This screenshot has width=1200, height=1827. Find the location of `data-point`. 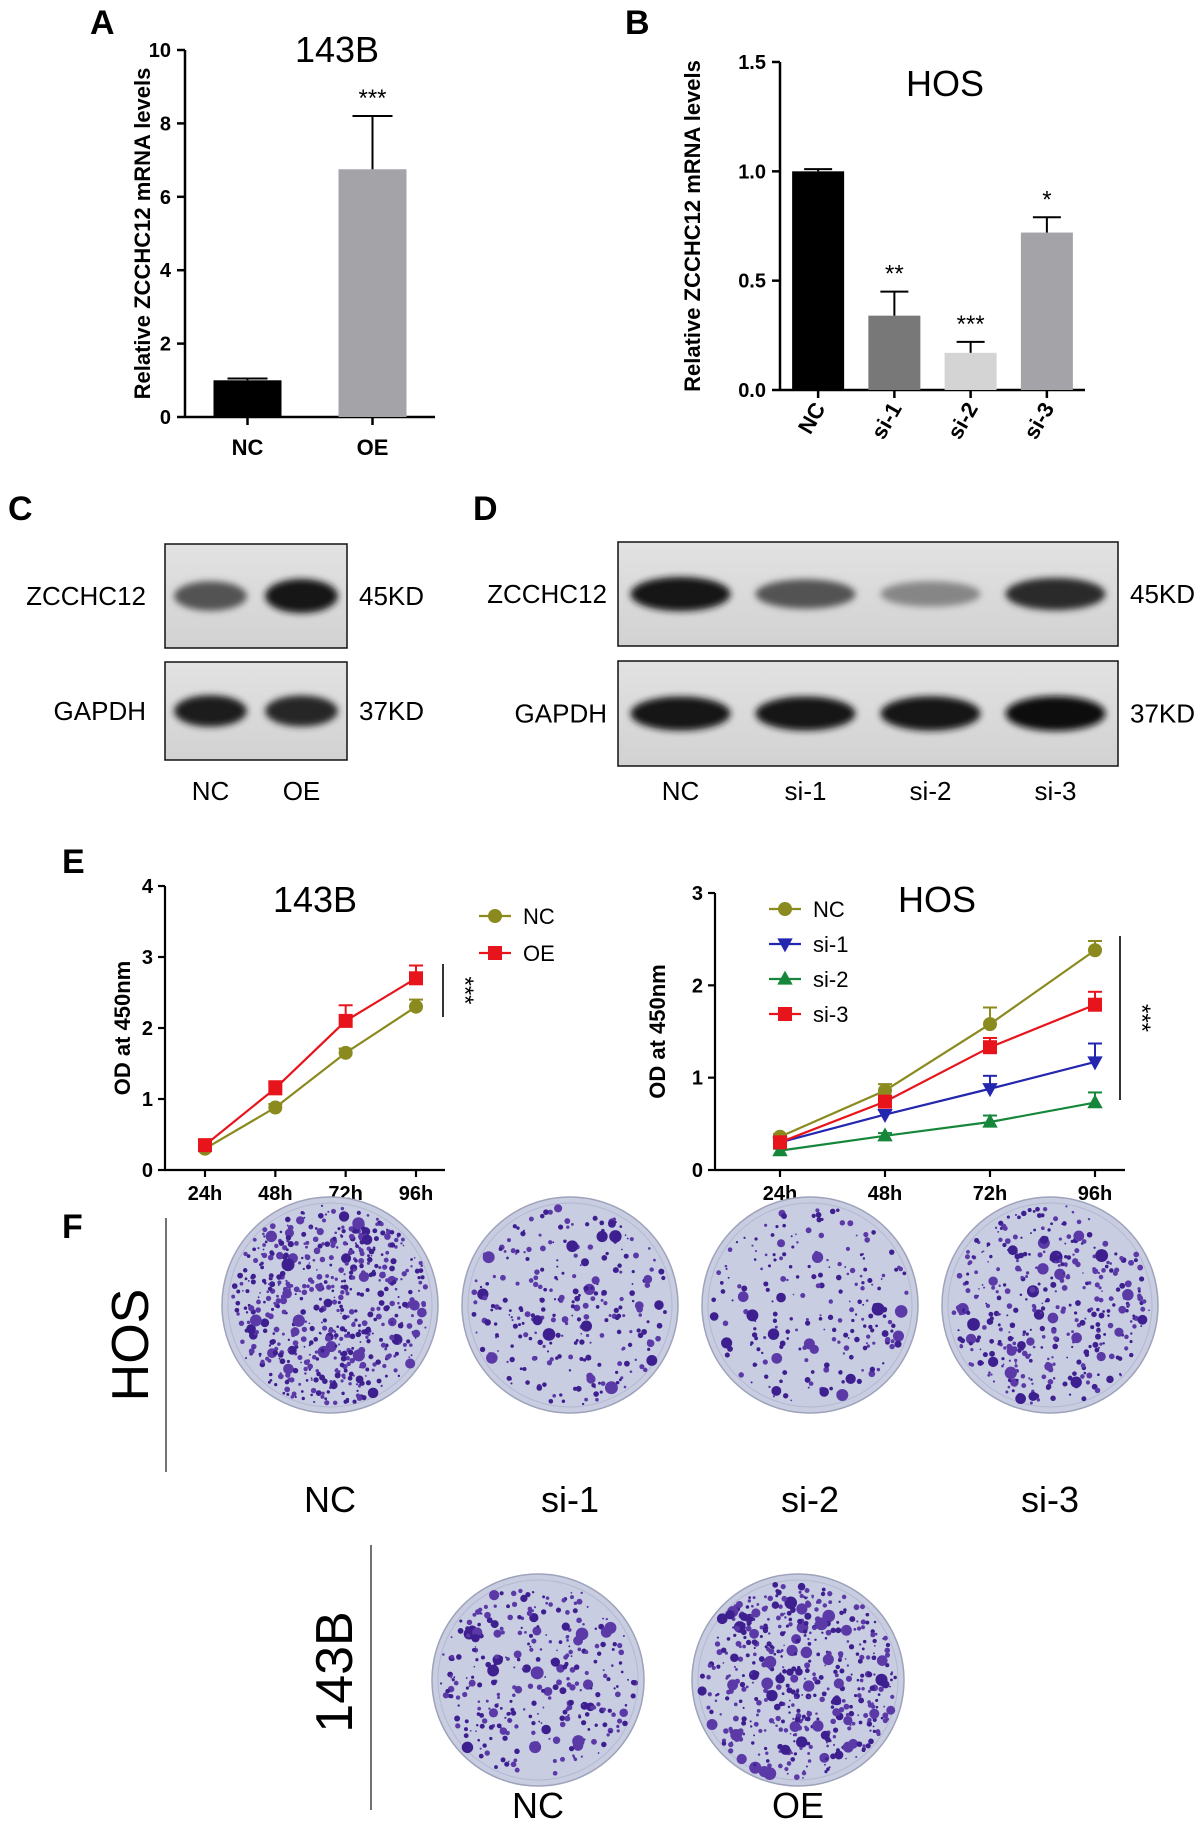

data-point is located at coordinates (495, 953).